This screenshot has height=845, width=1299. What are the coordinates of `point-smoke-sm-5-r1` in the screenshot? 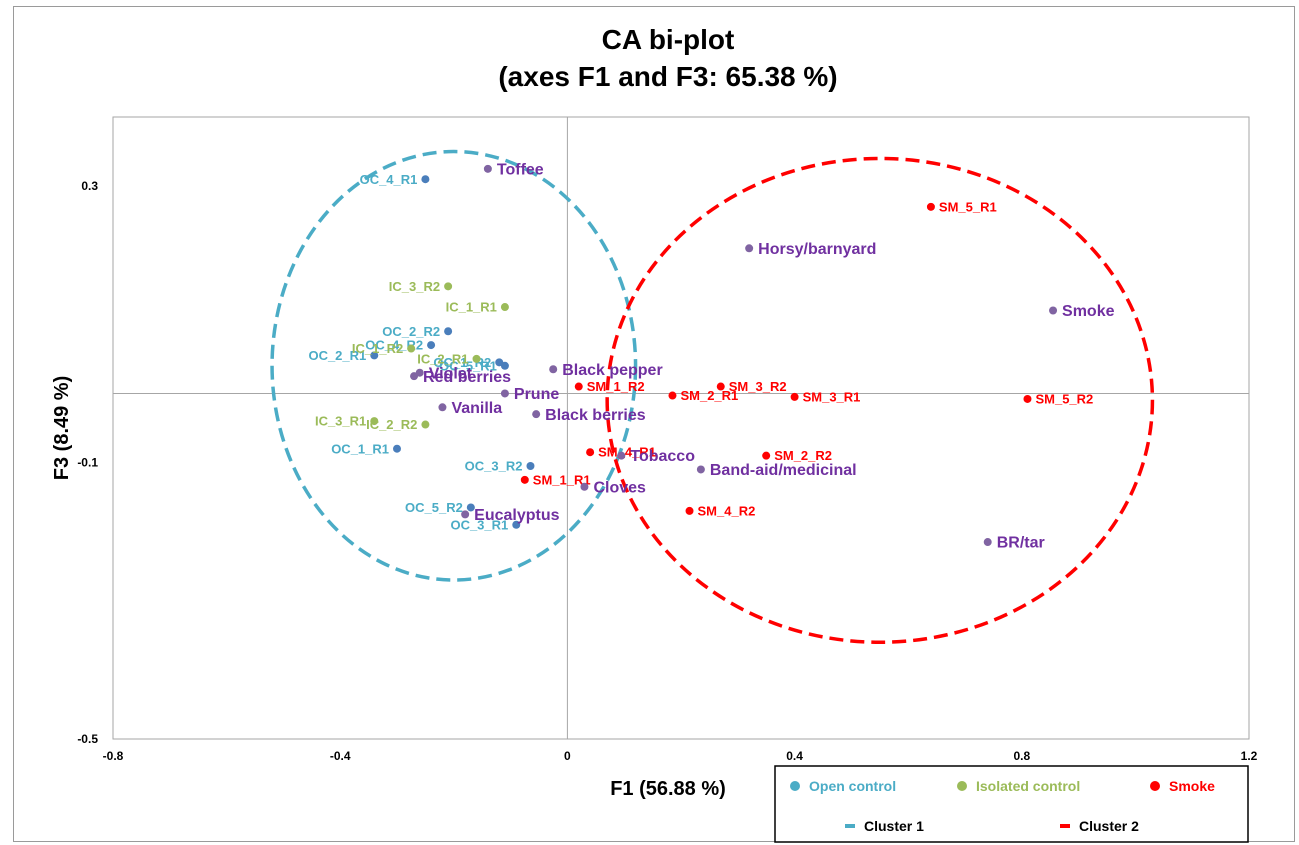 It's located at (930, 206).